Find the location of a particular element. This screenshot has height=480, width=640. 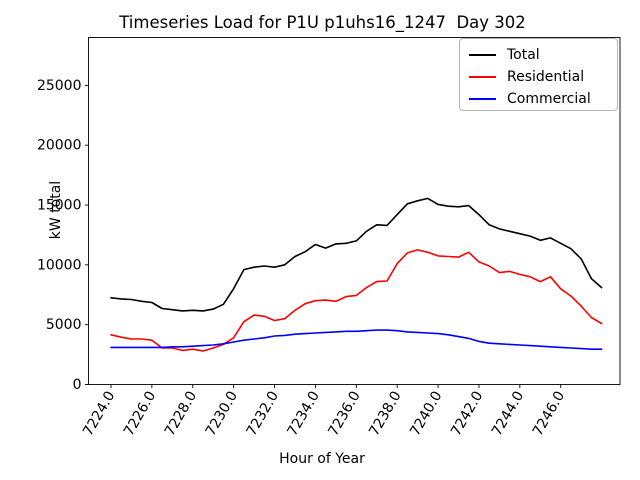

y-tick-label: 15000 is located at coordinates (59, 206).